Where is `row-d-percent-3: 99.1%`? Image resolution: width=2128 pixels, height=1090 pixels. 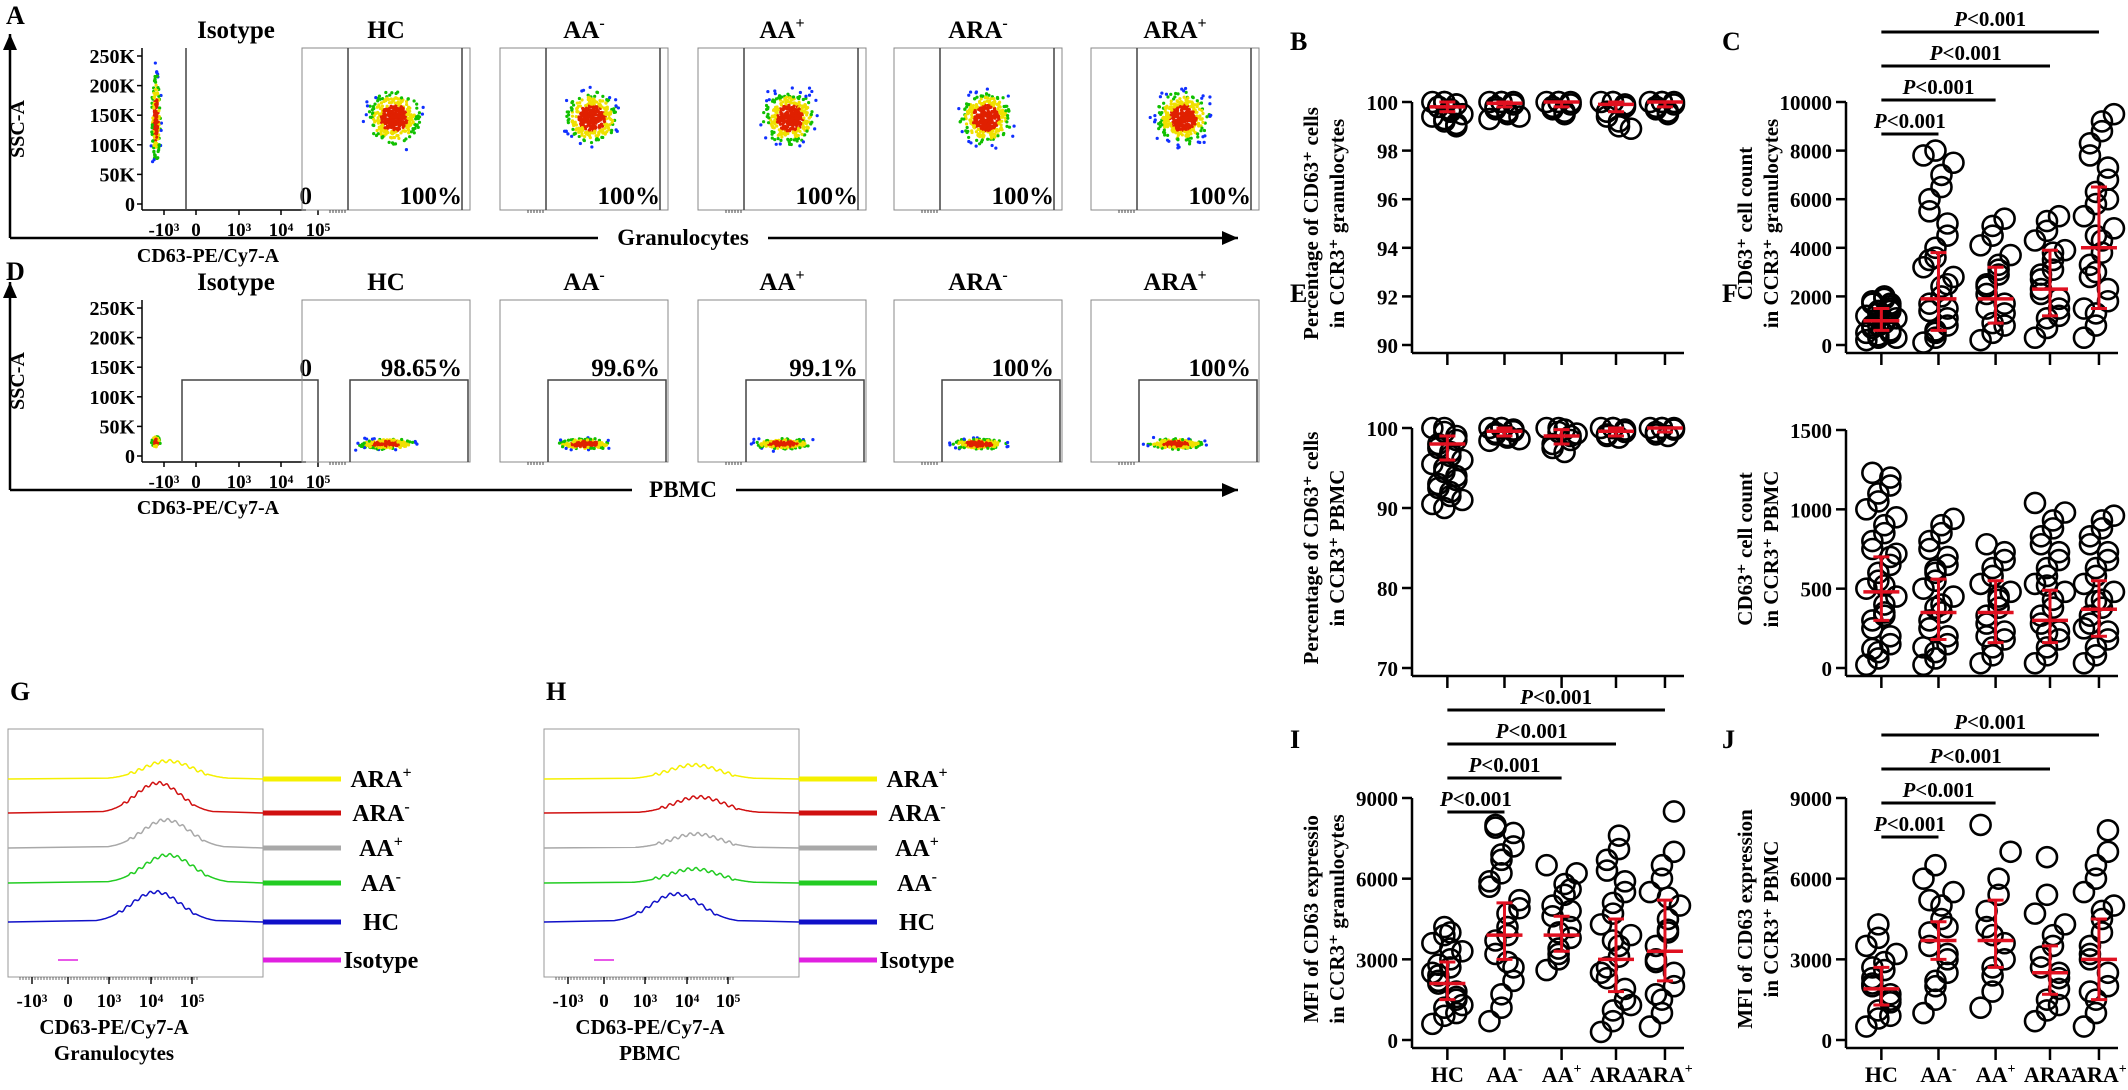 row-d-percent-3: 99.1% is located at coordinates (823, 368).